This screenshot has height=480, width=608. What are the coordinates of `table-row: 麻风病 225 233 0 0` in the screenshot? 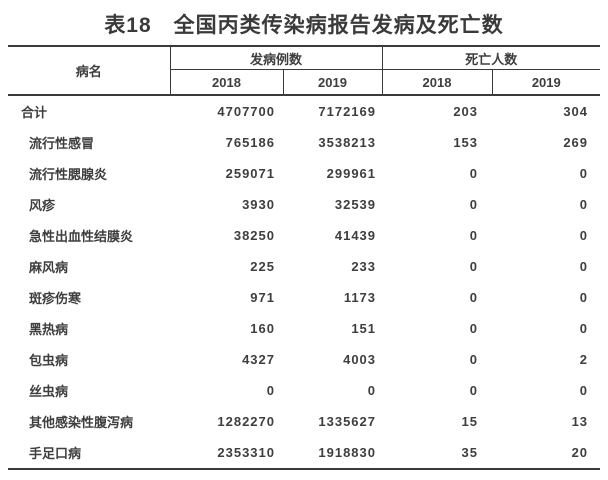 It's located at (304, 266).